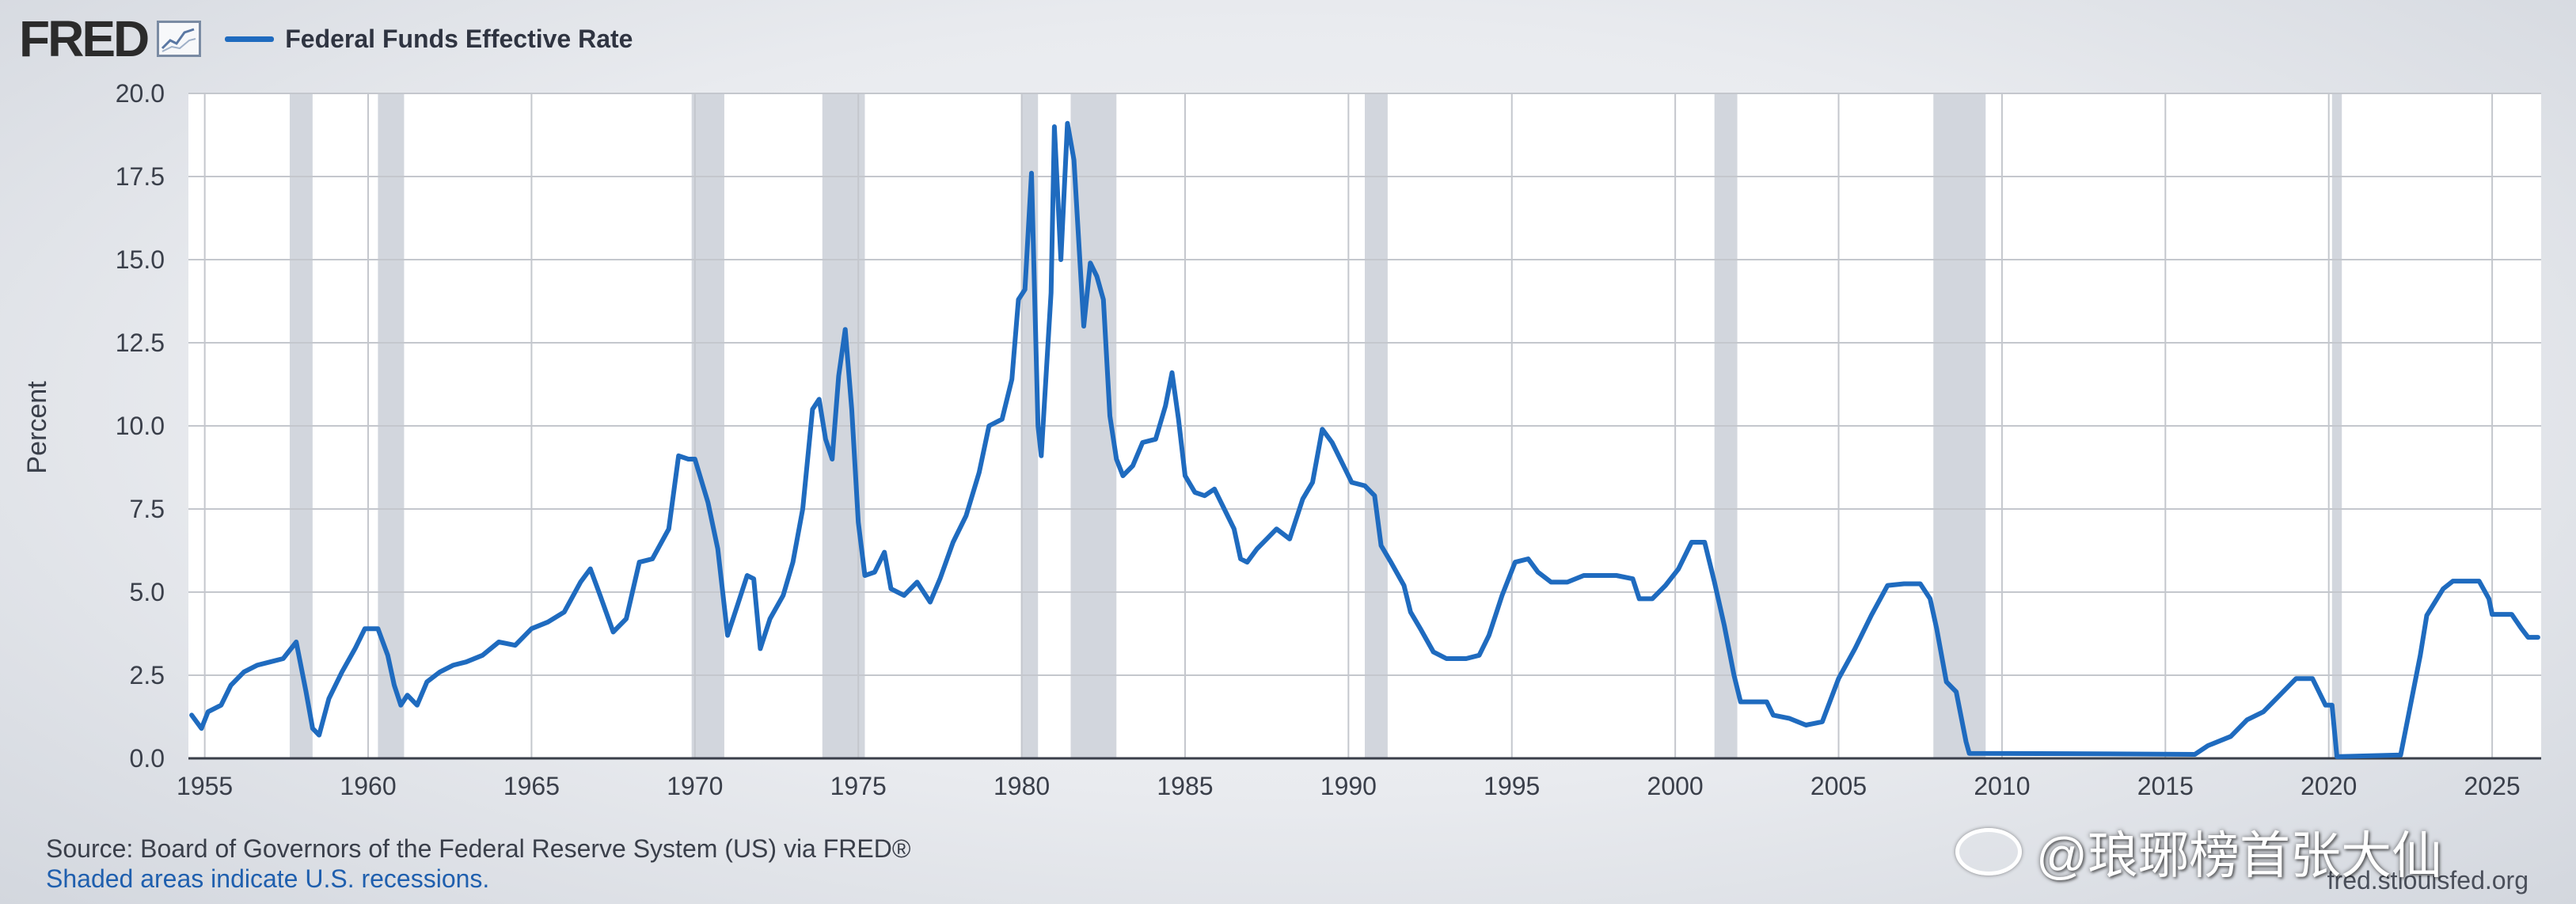 The height and width of the screenshot is (904, 2576). Describe the element at coordinates (1512, 786) in the screenshot. I see `x-tick-label: 1995` at that location.